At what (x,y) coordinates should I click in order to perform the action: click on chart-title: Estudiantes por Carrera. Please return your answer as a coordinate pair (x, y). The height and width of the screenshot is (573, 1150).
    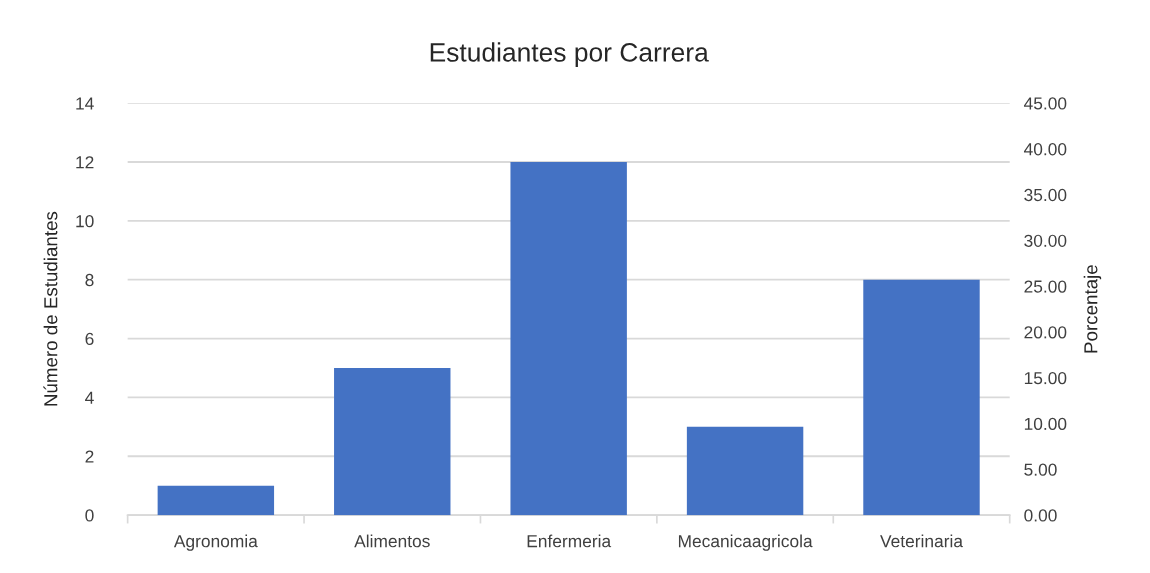
    Looking at the image, I should click on (569, 54).